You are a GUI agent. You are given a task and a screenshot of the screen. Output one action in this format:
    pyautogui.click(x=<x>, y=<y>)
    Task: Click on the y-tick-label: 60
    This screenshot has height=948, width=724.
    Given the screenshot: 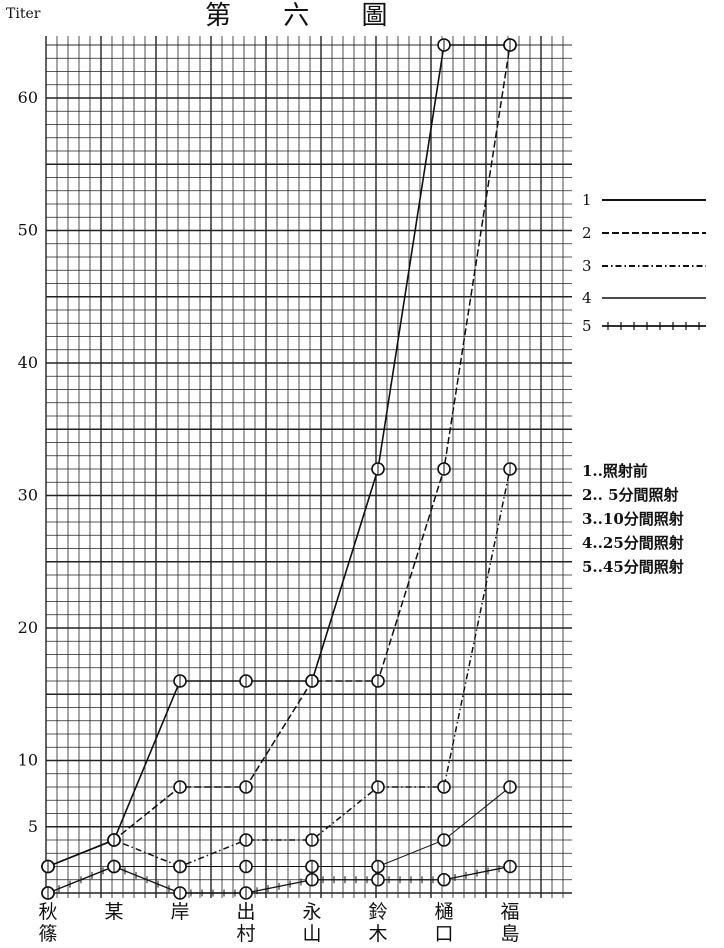 What is the action you would take?
    pyautogui.click(x=28, y=97)
    